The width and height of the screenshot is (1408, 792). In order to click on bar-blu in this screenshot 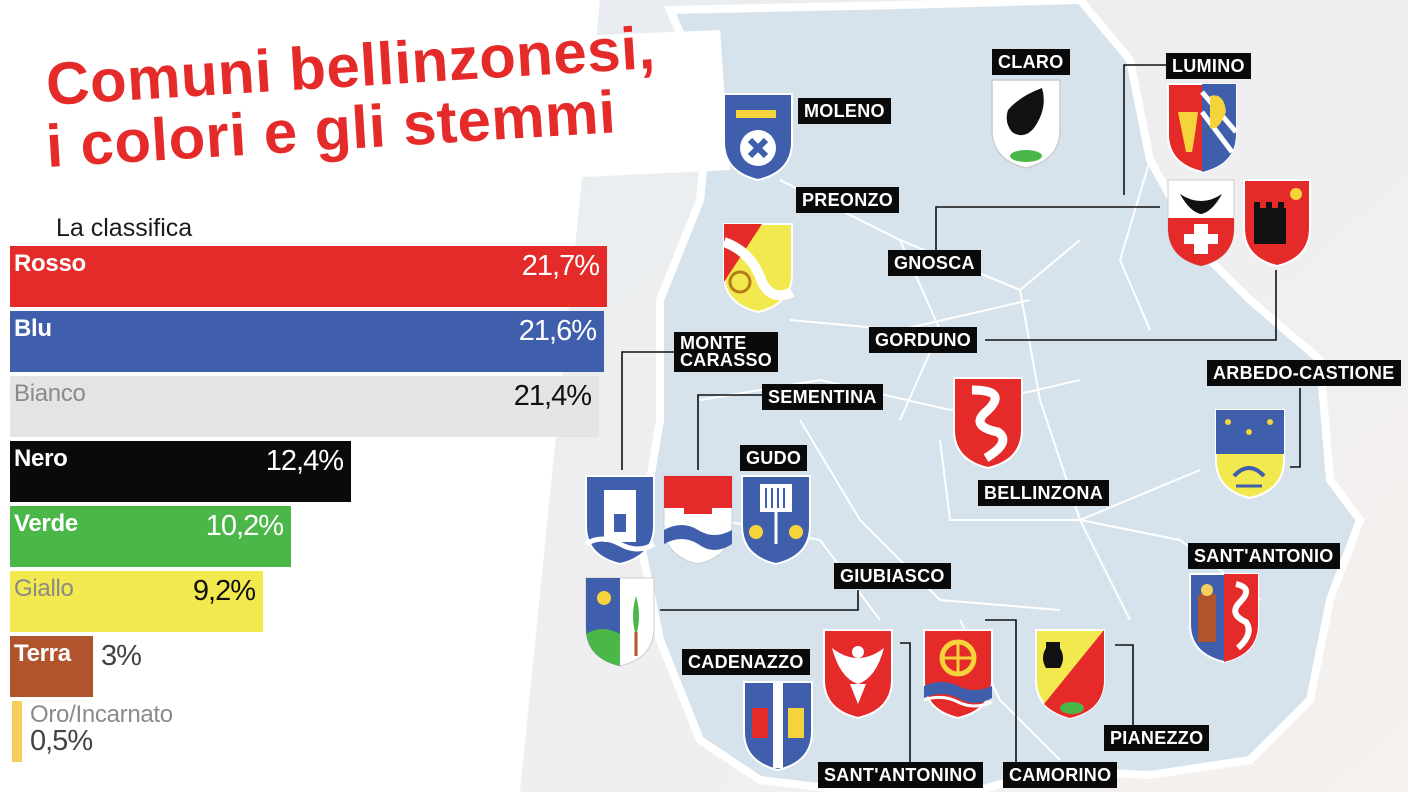, I will do `click(307, 341)`.